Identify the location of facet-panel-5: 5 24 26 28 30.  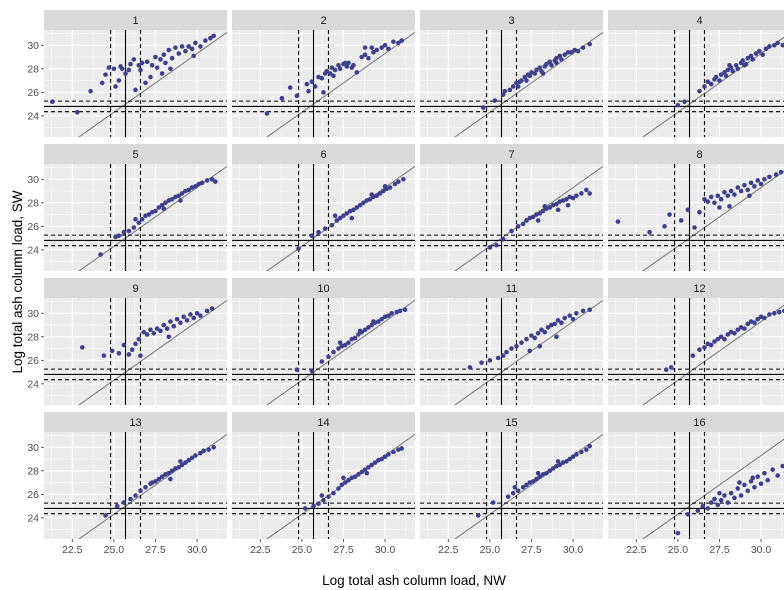
(127, 207).